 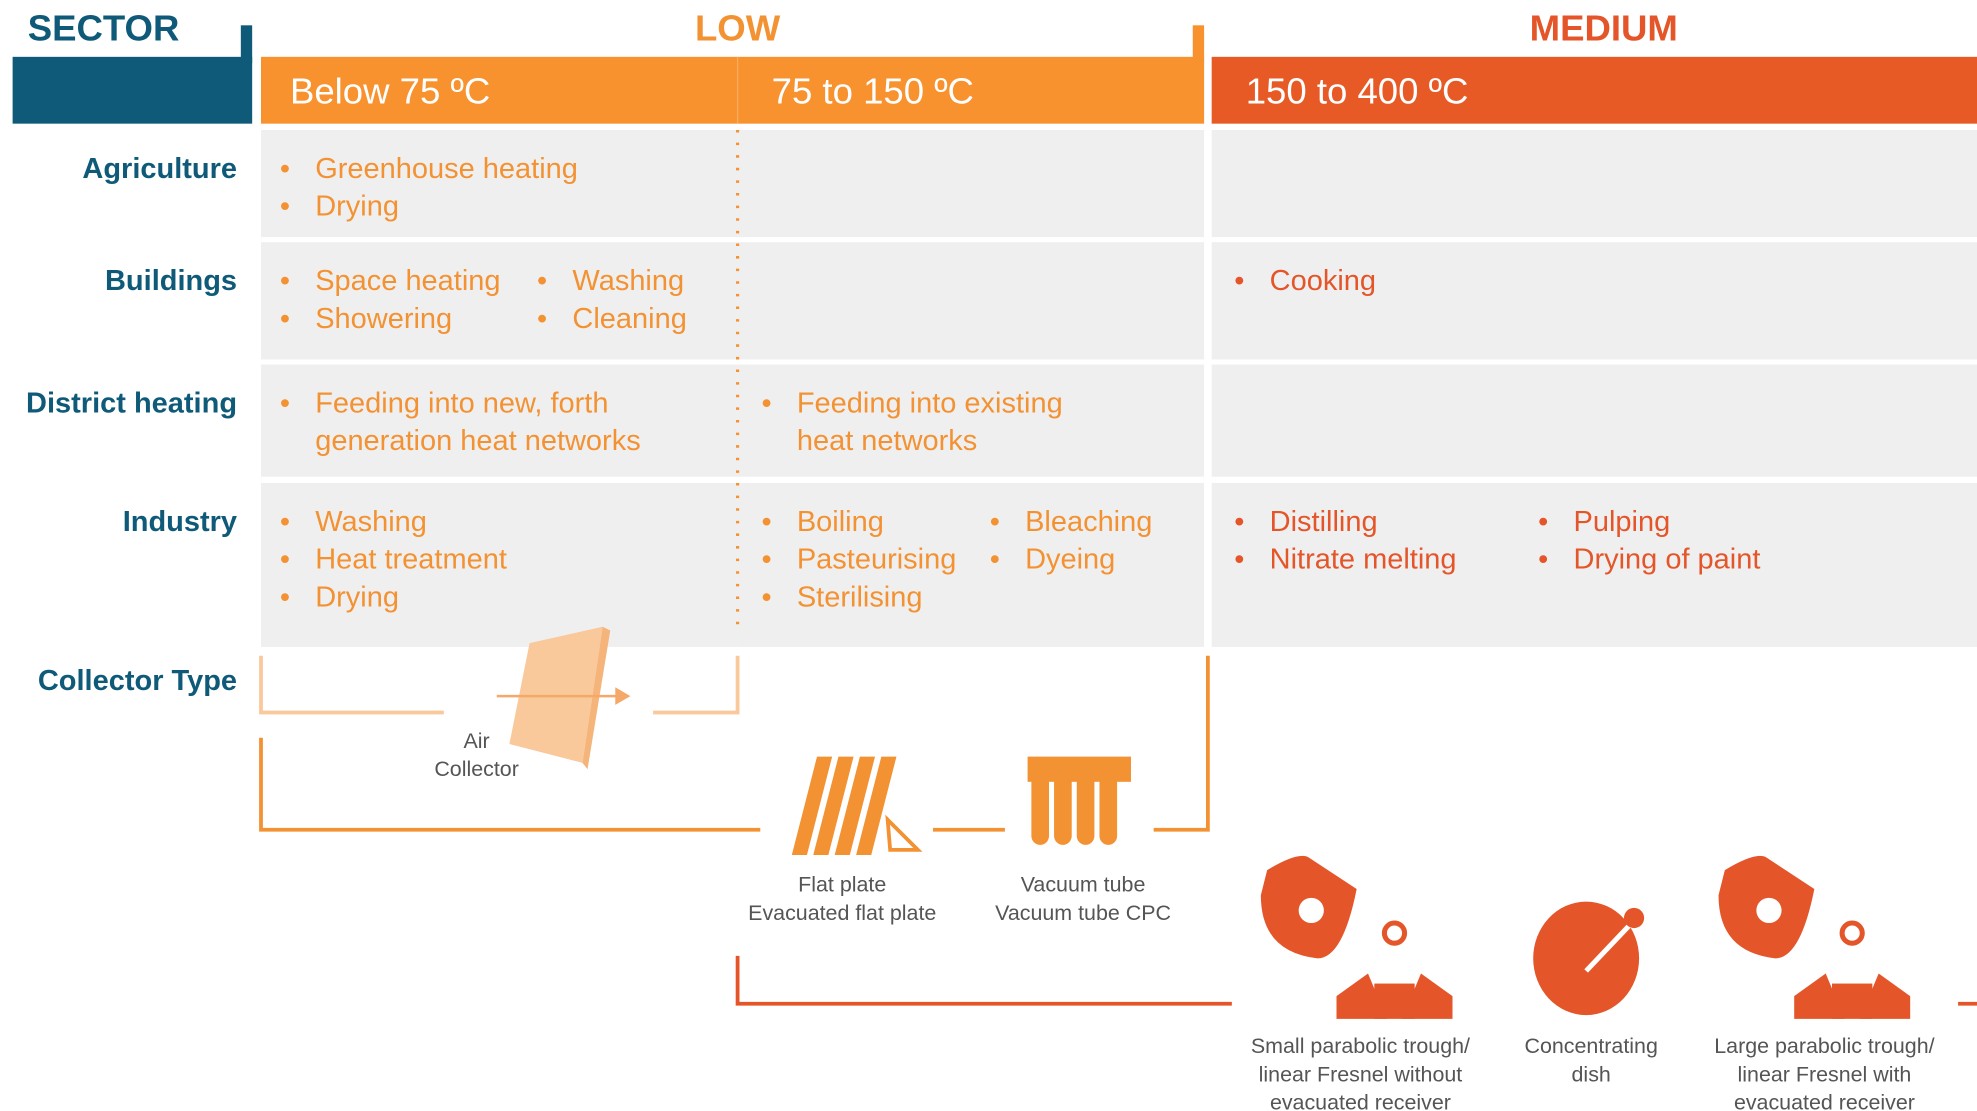 I want to click on item-text: Nitrate melting, so click(x=1363, y=560).